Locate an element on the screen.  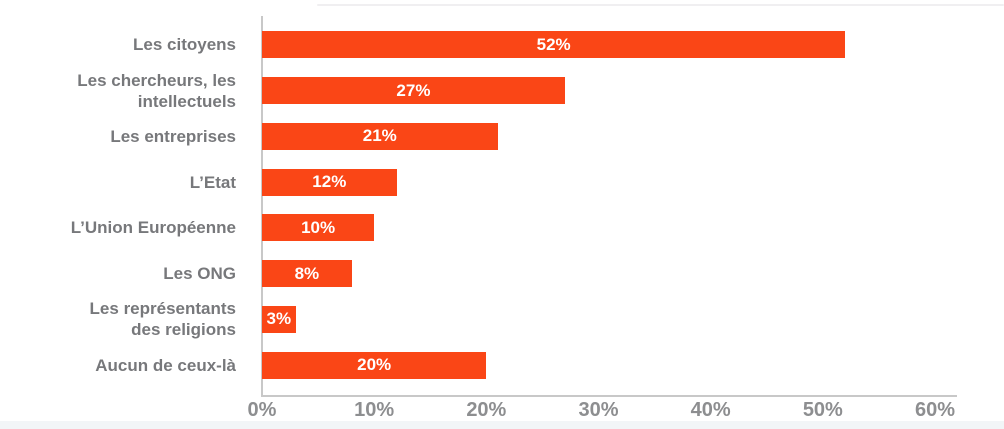
category-label-line: Les représentants is located at coordinates (162, 309).